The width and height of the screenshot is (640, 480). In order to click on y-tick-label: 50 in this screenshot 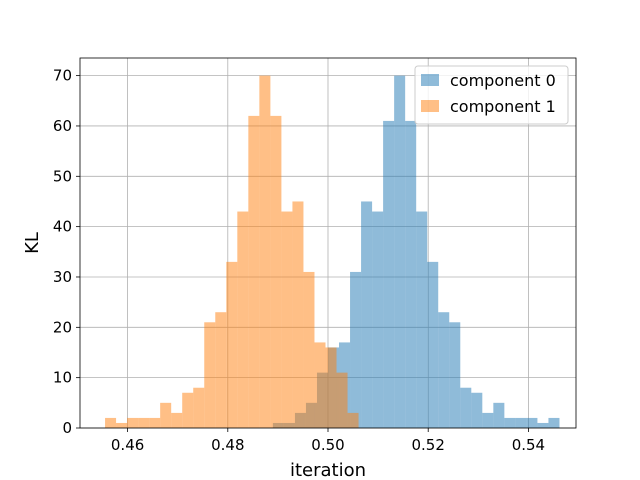, I will do `click(62, 176)`.